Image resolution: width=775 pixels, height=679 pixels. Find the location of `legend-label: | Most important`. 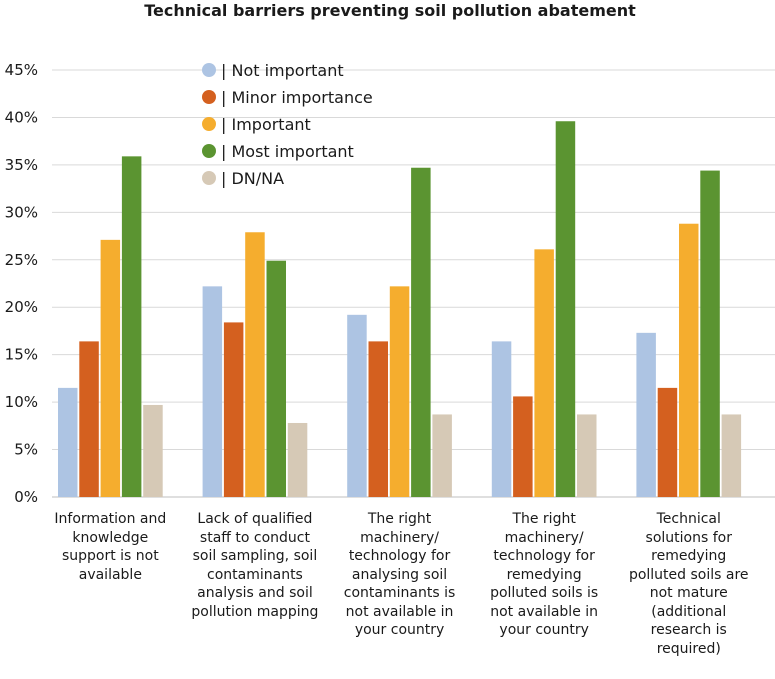

legend-label: | Most important is located at coordinates (287, 151).